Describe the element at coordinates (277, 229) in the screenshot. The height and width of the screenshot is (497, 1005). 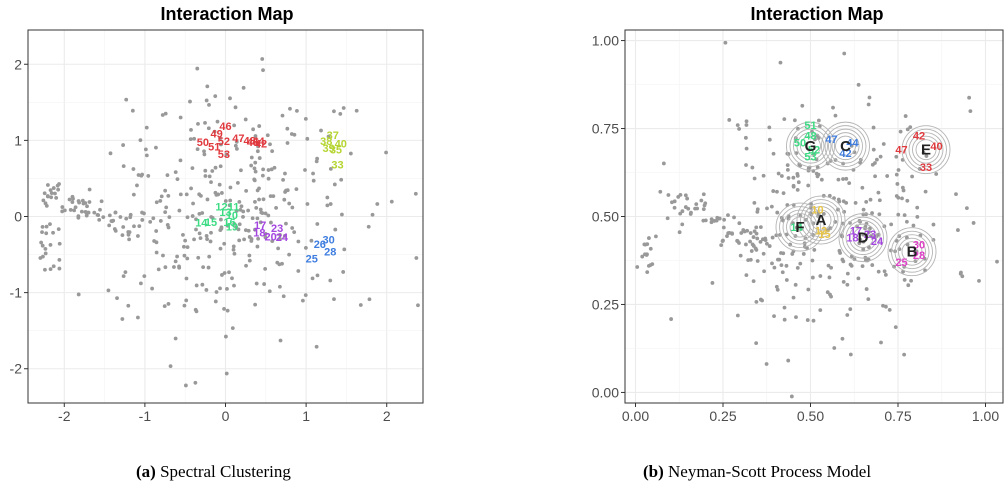
I see `point-label: 23` at that location.